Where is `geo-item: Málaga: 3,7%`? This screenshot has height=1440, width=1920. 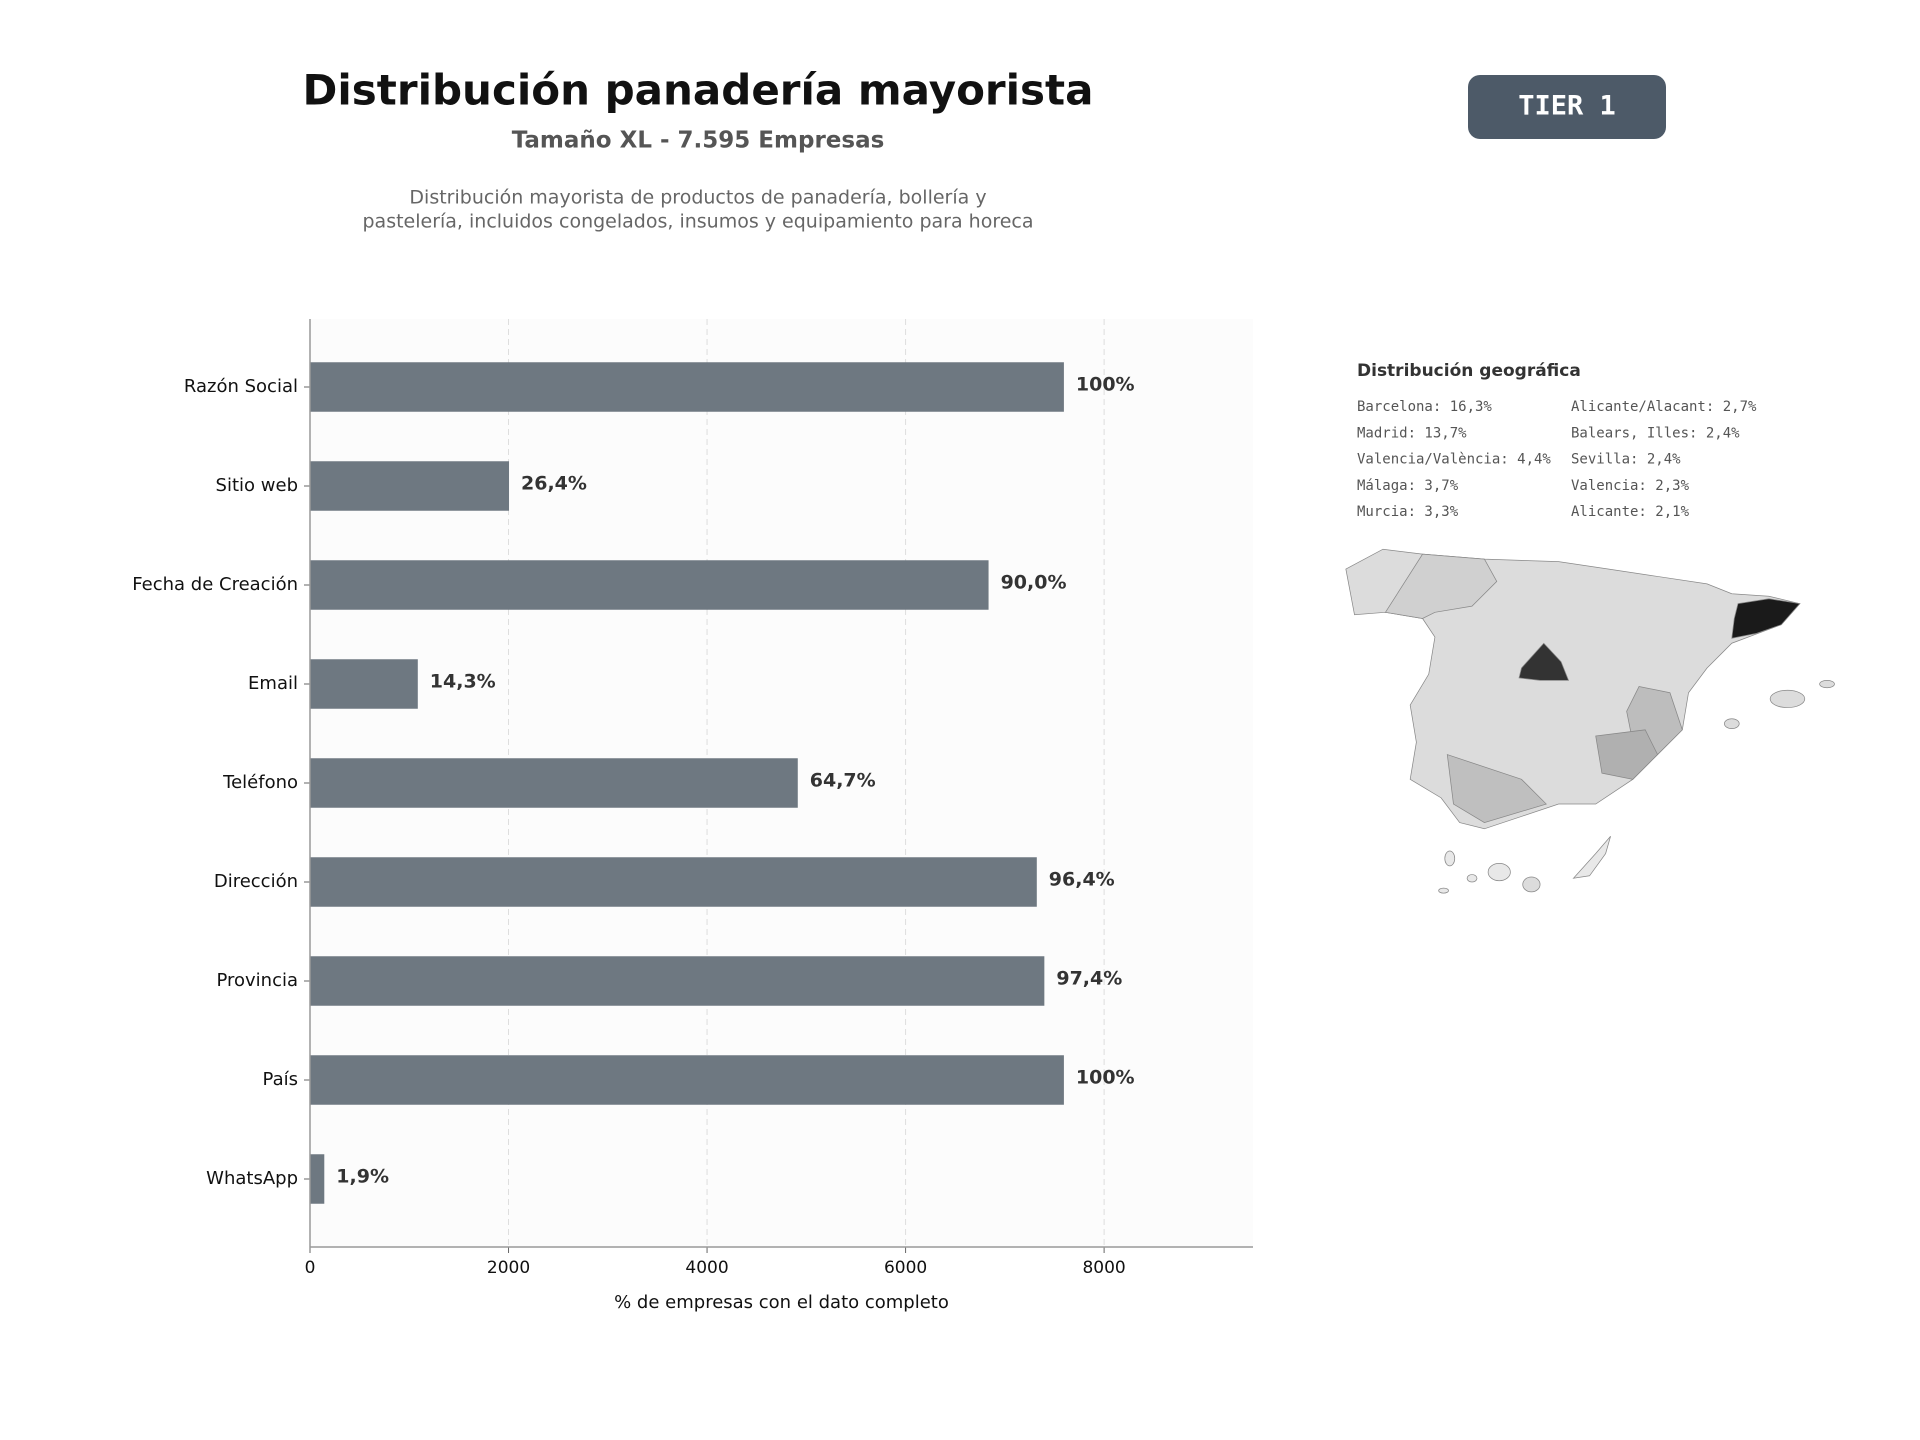 geo-item: Málaga: 3,7% is located at coordinates (1408, 486).